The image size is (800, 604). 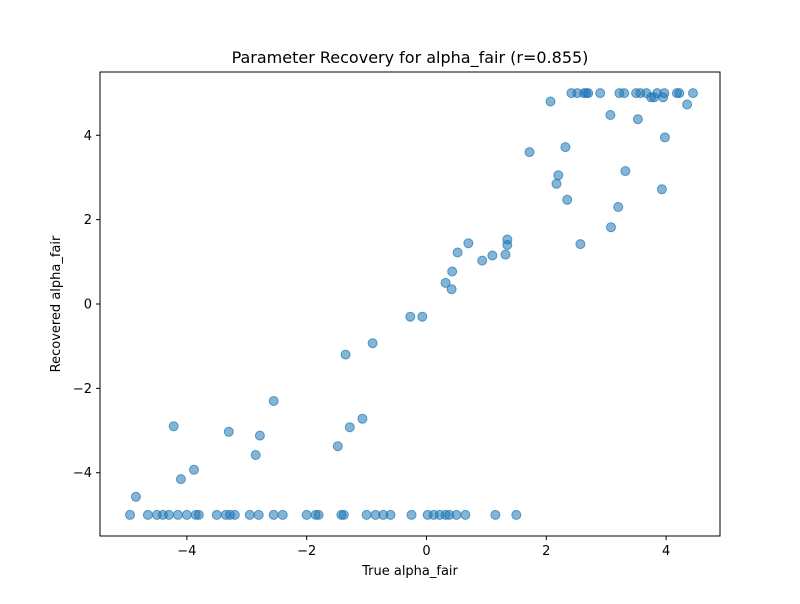 I want to click on x-tick-label: 2, so click(x=546, y=551).